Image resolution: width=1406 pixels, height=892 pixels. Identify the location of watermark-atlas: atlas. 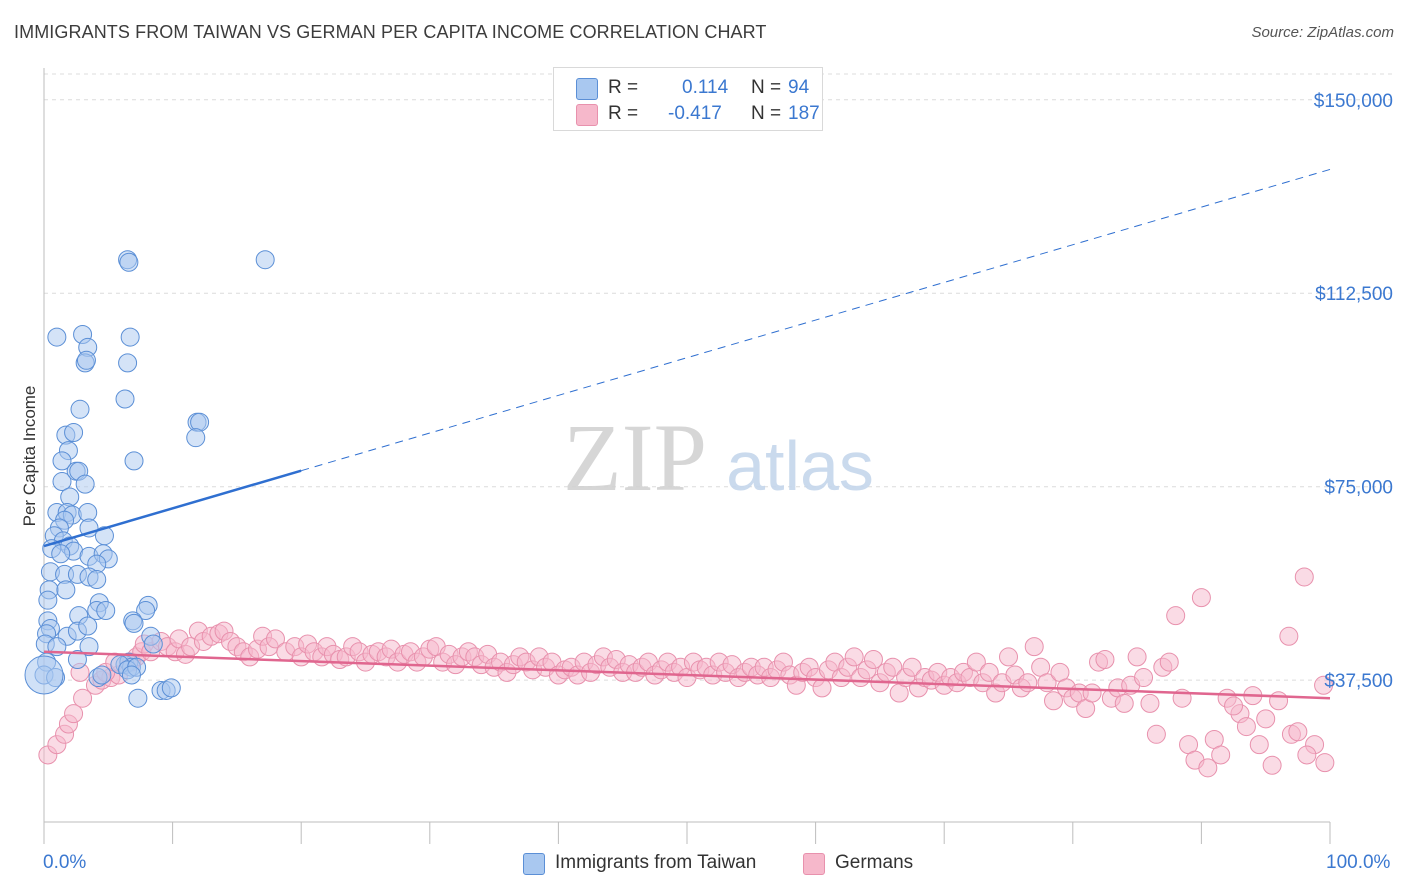
(800, 466).